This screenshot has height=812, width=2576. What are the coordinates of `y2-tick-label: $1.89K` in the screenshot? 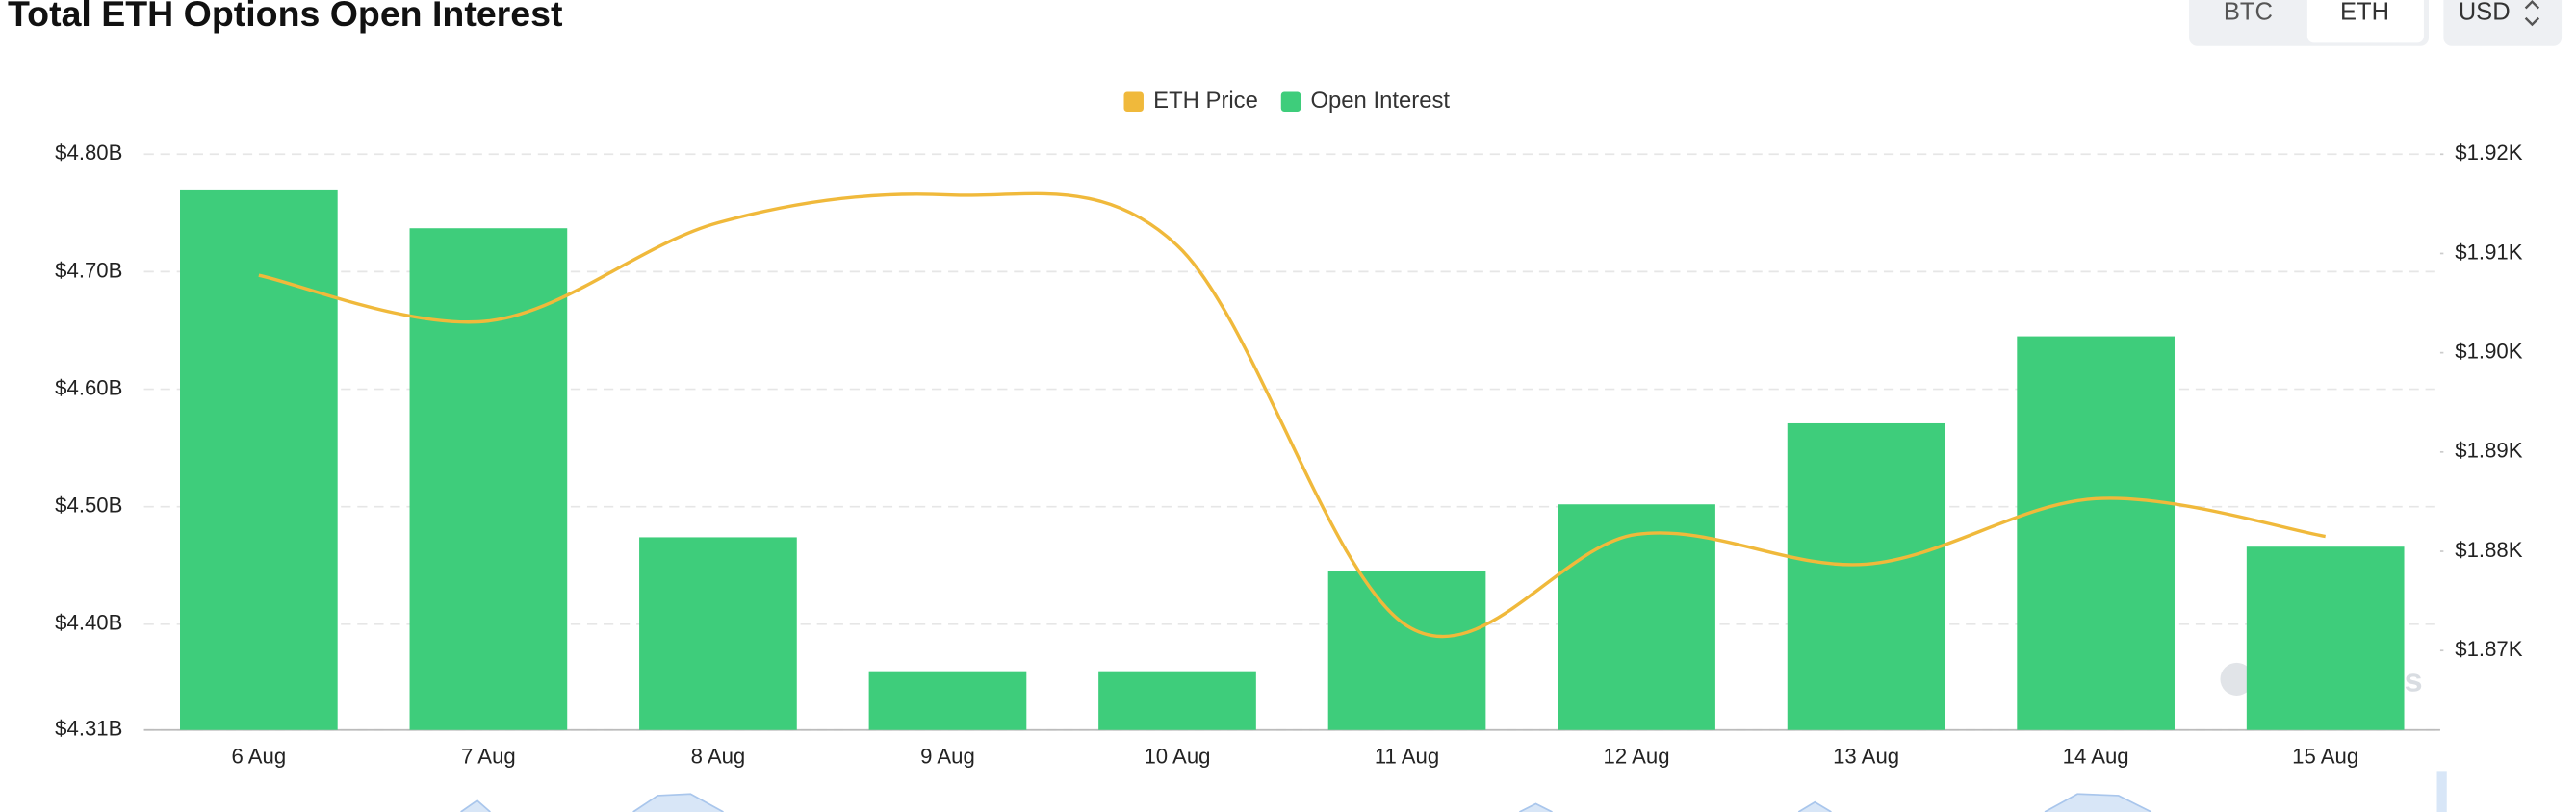 It's located at (2489, 451).